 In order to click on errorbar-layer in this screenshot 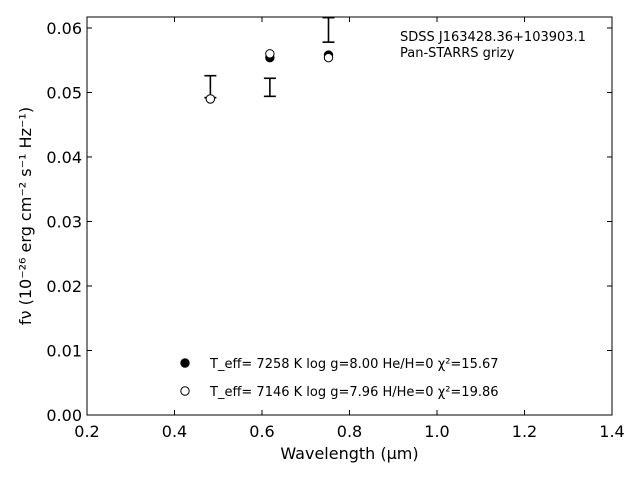, I will do `click(269, 57)`.